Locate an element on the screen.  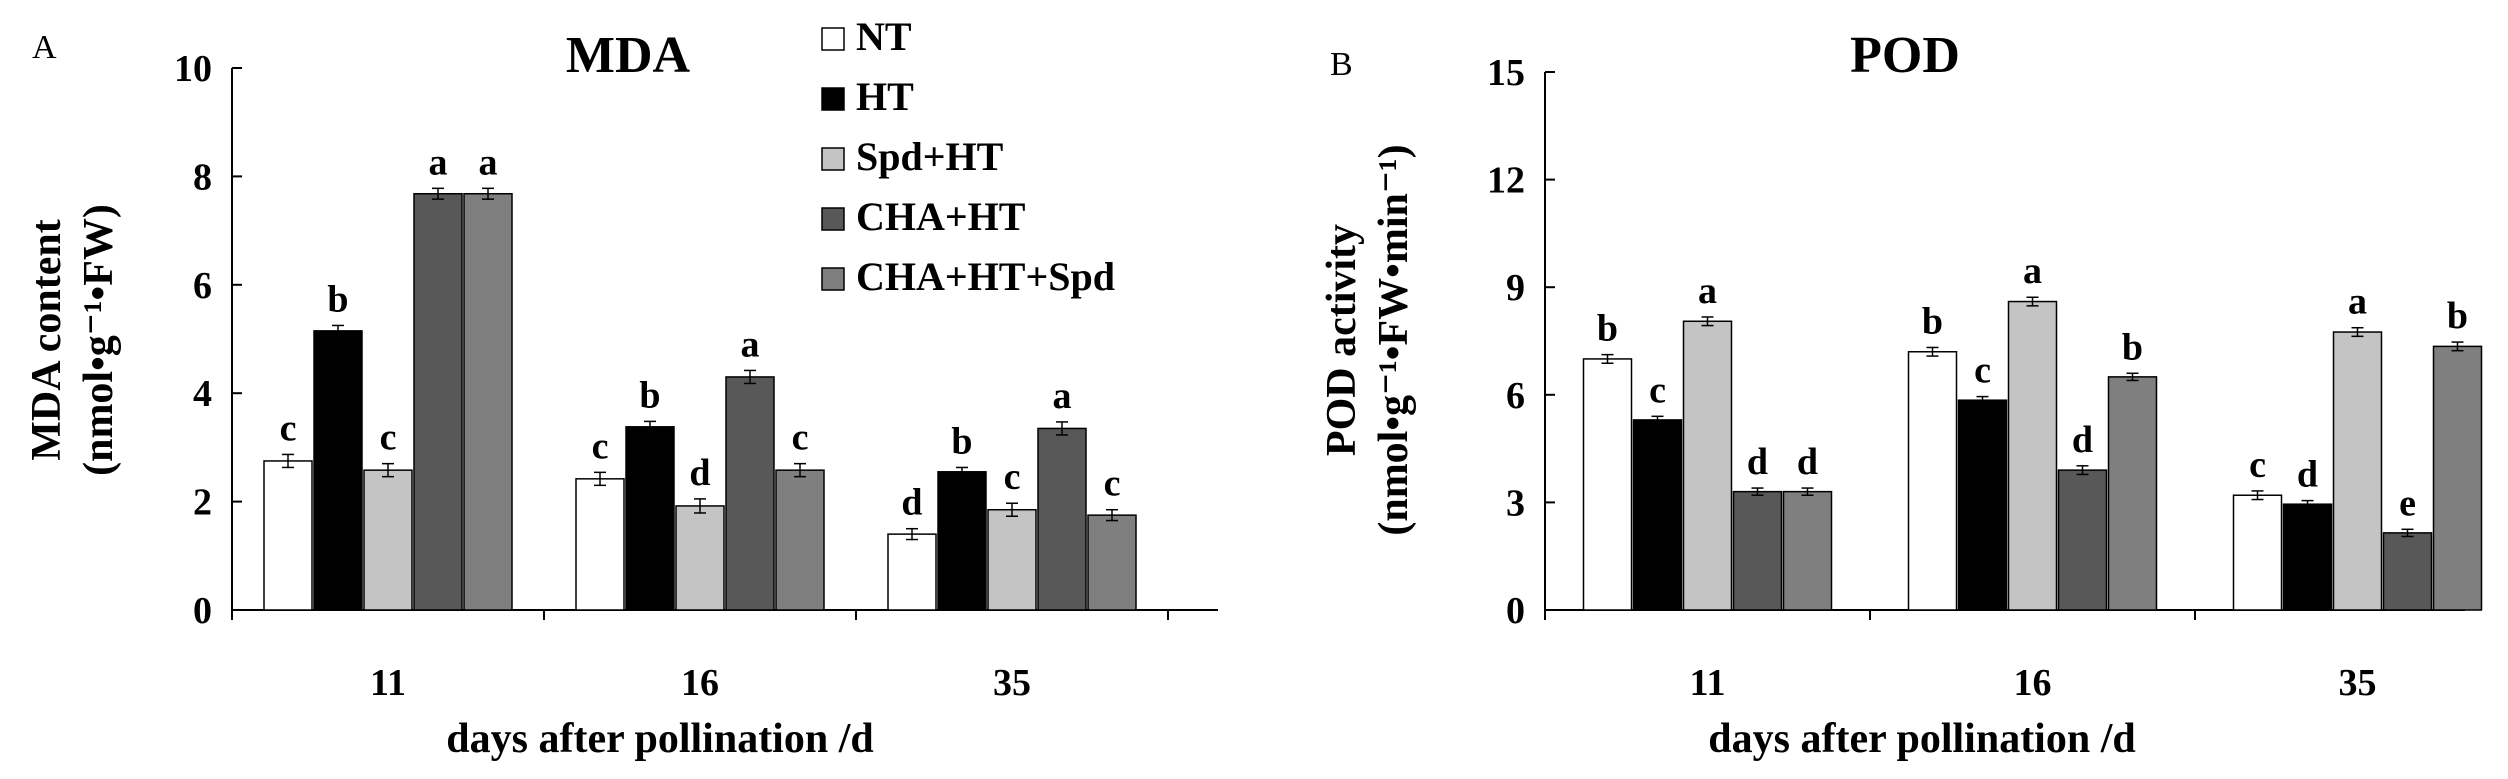
legend-label: CHA+HT+Spd is located at coordinates (985, 276).